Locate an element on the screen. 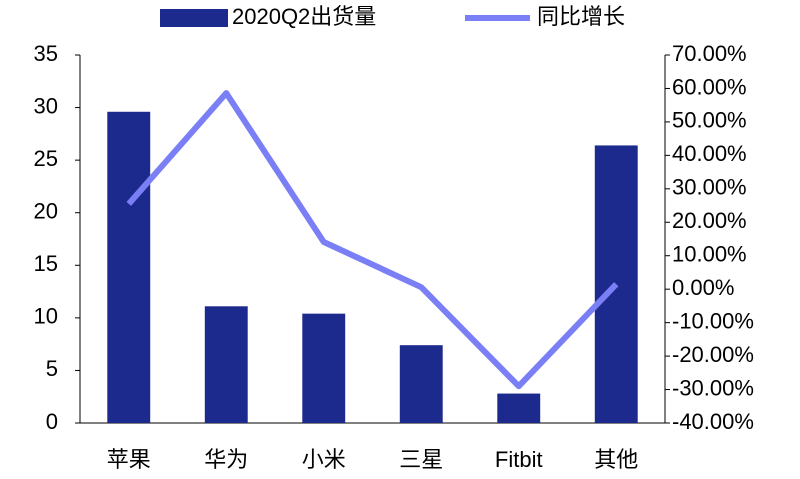 This screenshot has width=800, height=479. x-tick-label: Fitbit is located at coordinates (519, 459).